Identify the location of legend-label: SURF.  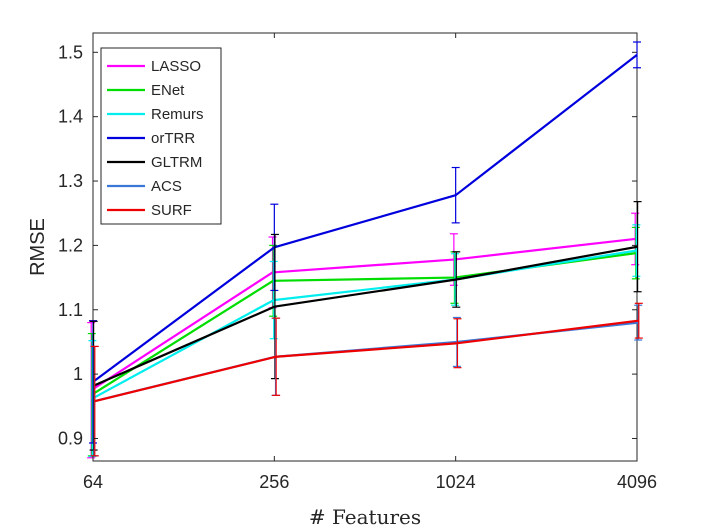
(171, 210).